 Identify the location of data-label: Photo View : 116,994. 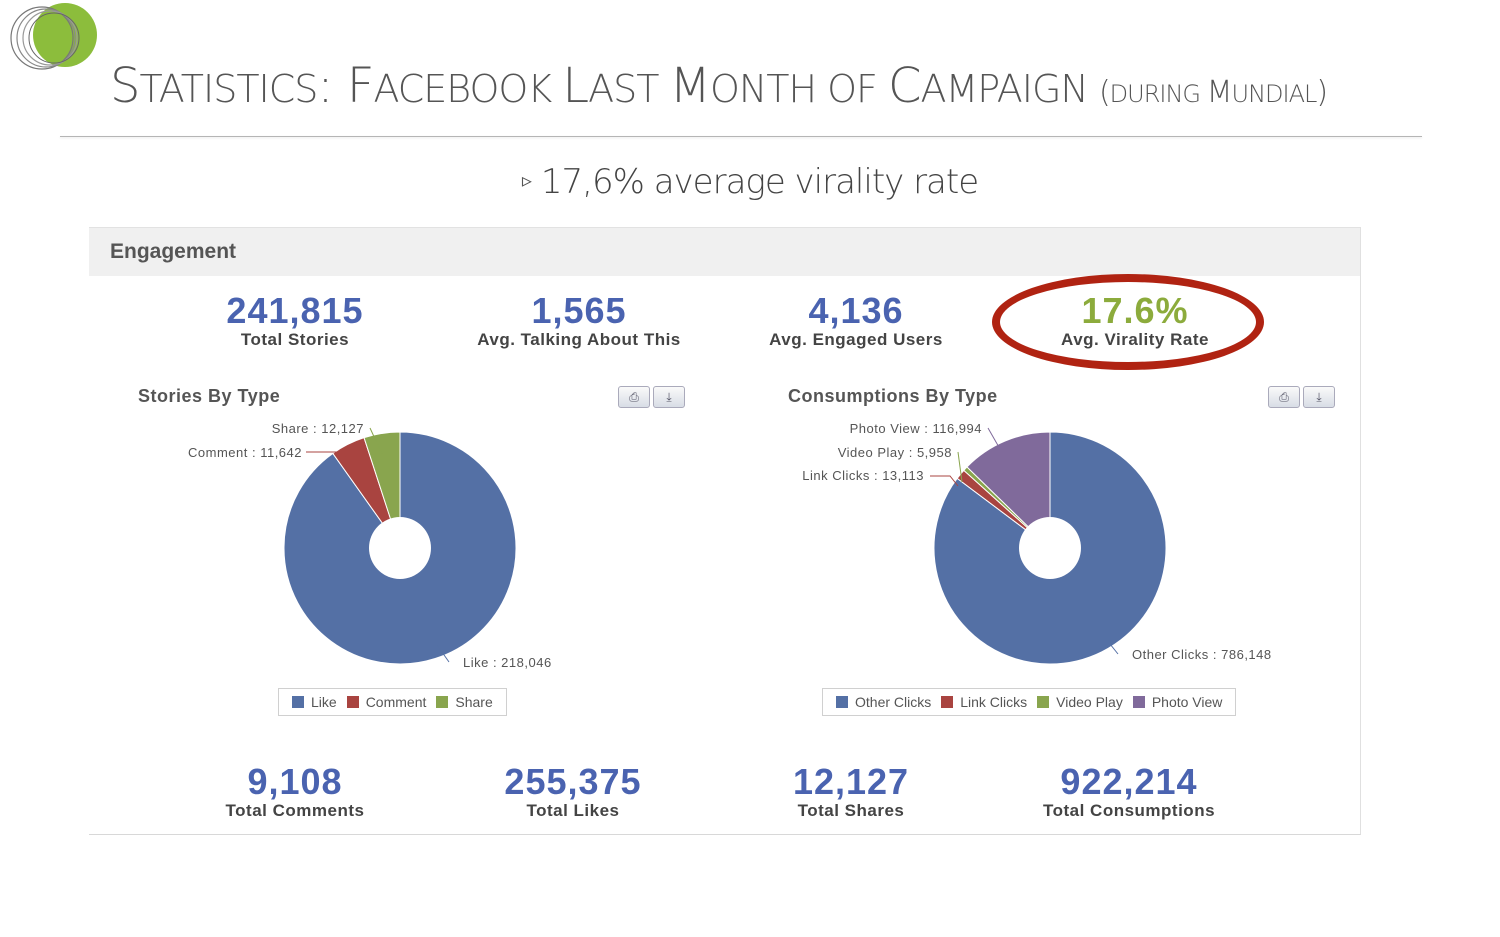
(916, 428).